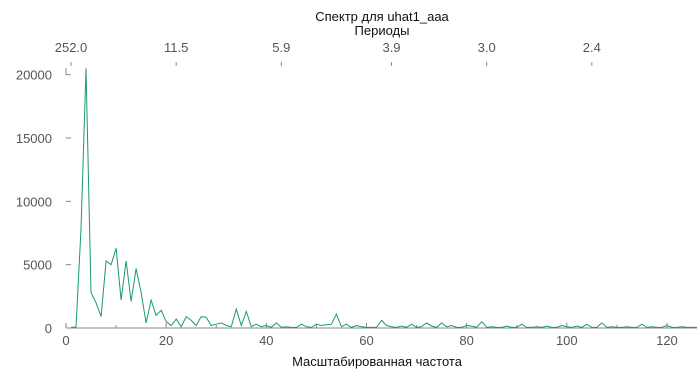 This screenshot has width=699, height=373. I want to click on x-tick-label: 20, so click(166, 340).